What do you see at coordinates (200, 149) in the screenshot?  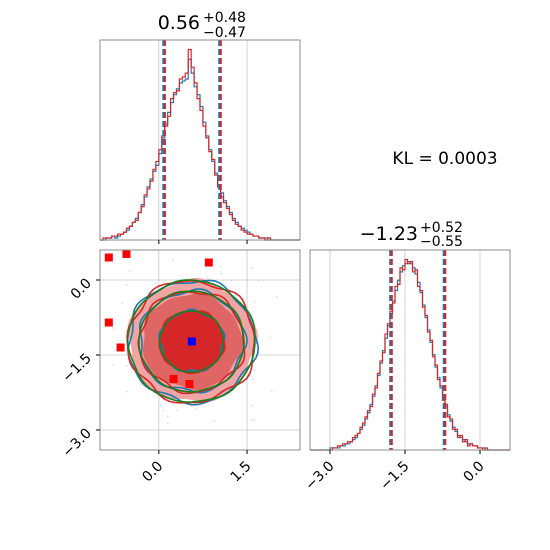 I see `x1-hist-blue` at bounding box center [200, 149].